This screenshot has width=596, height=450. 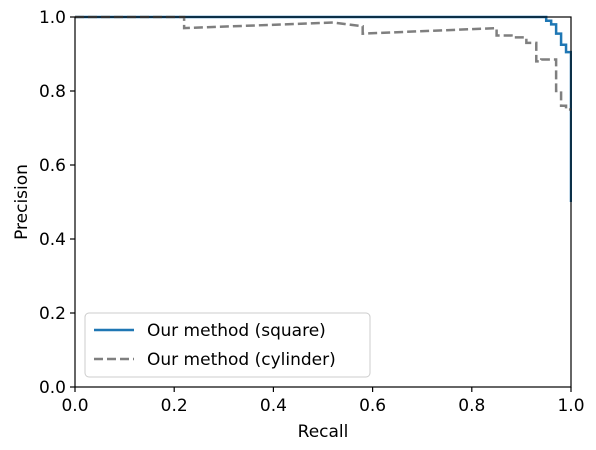 I want to click on y-tick-label: 0.6, so click(x=52, y=166).